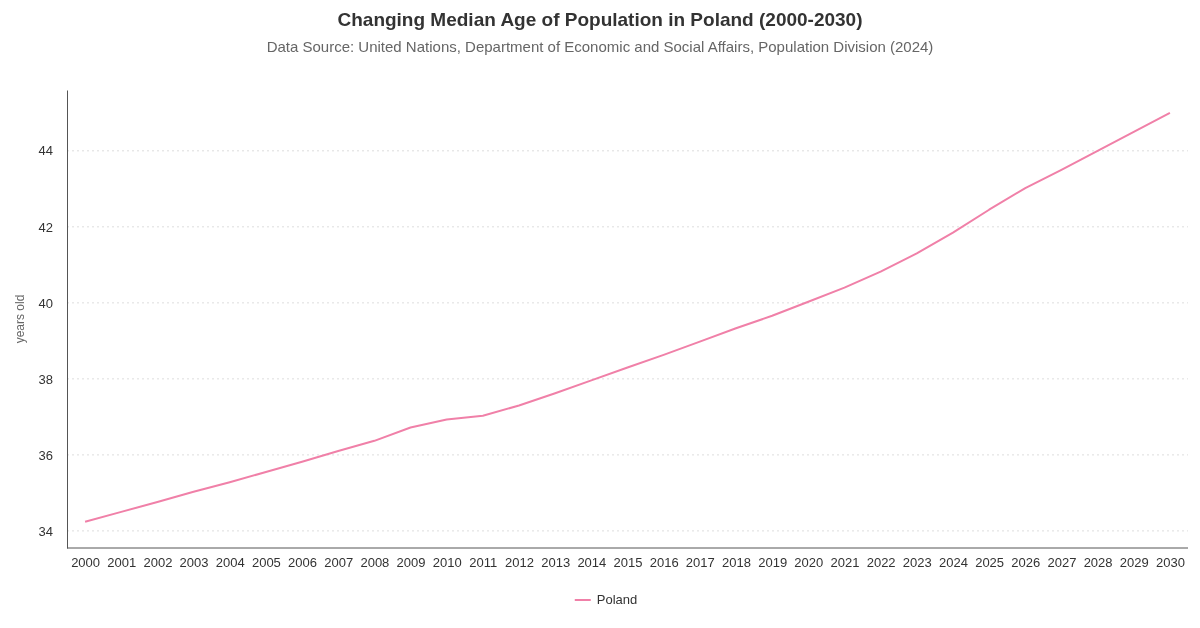 Image resolution: width=1200 pixels, height=628 pixels. I want to click on x-tick-label: 2009, so click(411, 563).